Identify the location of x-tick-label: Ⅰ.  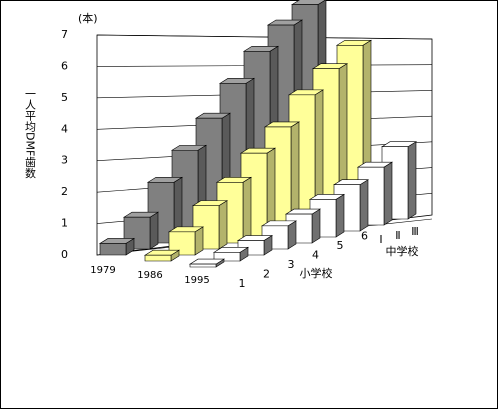
(380, 239).